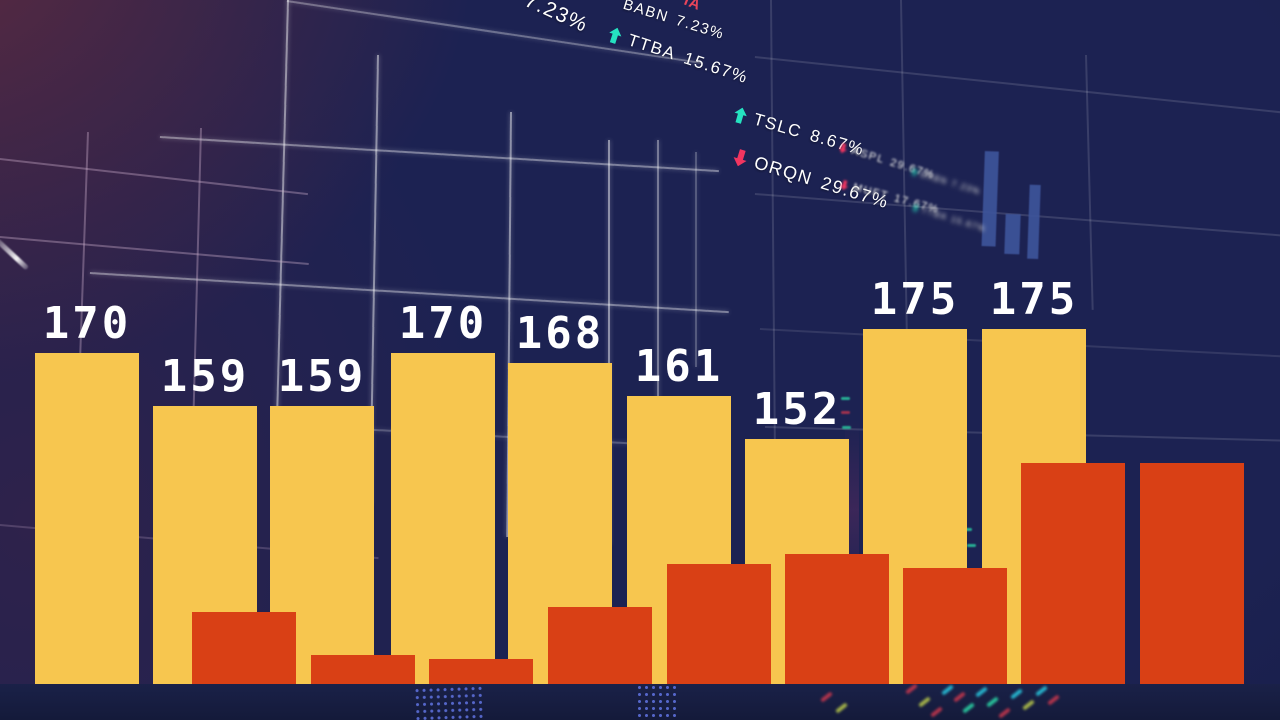 This screenshot has height=720, width=1280. I want to click on dot-matrix-patch, so click(657, 702).